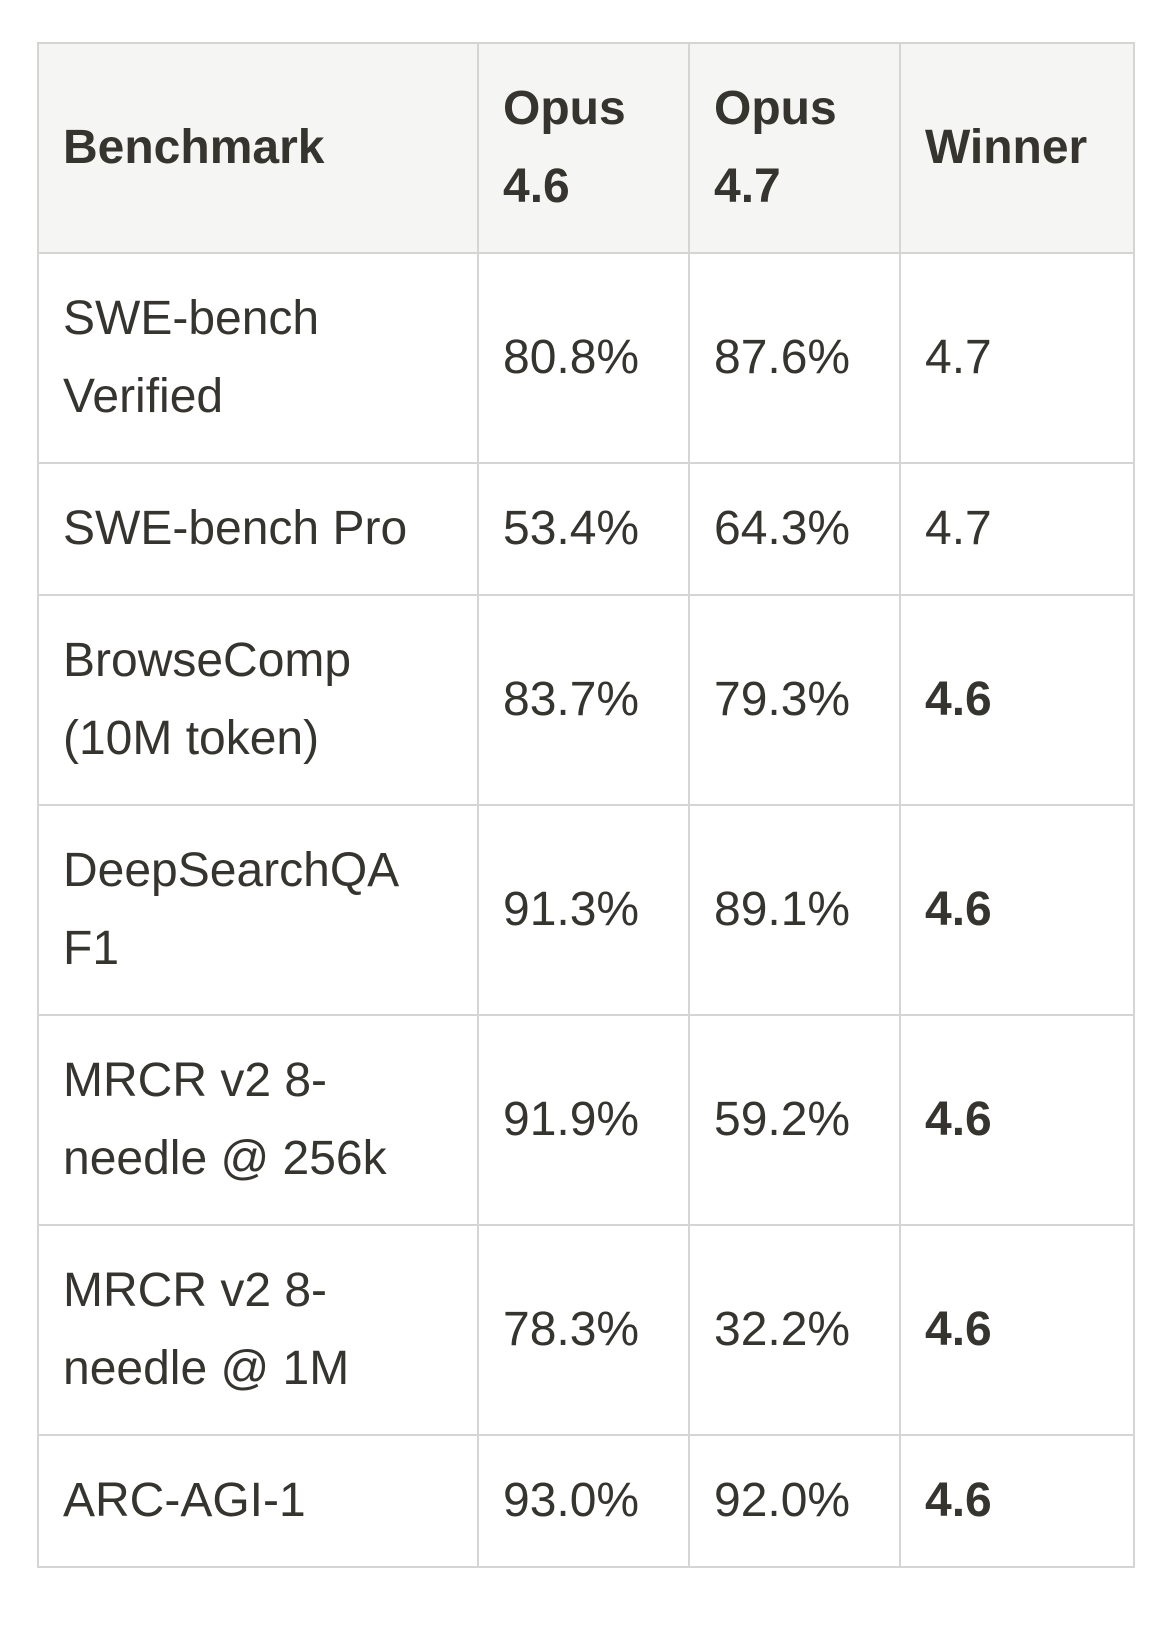 The image size is (1170, 1647). Describe the element at coordinates (794, 529) in the screenshot. I see `opus-4-7-score-cell: 64.3%` at that location.